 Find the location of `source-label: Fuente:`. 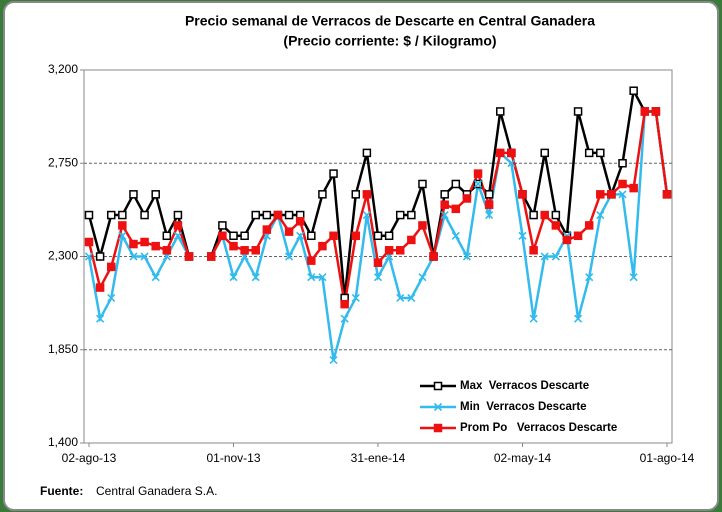

source-label: Fuente: is located at coordinates (61, 491).